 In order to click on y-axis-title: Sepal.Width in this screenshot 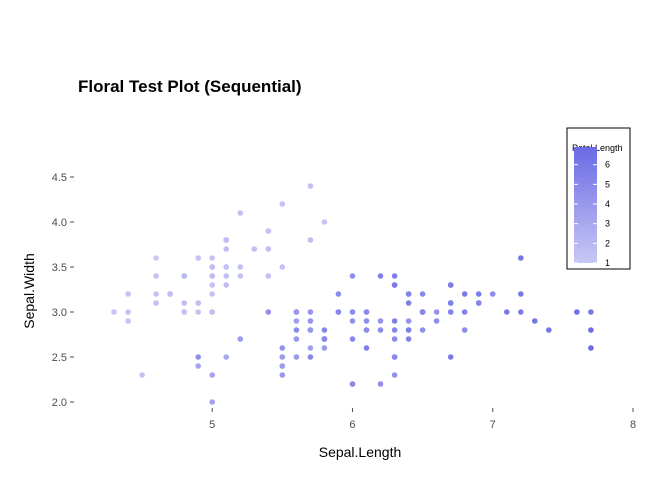, I will do `click(29, 290)`.